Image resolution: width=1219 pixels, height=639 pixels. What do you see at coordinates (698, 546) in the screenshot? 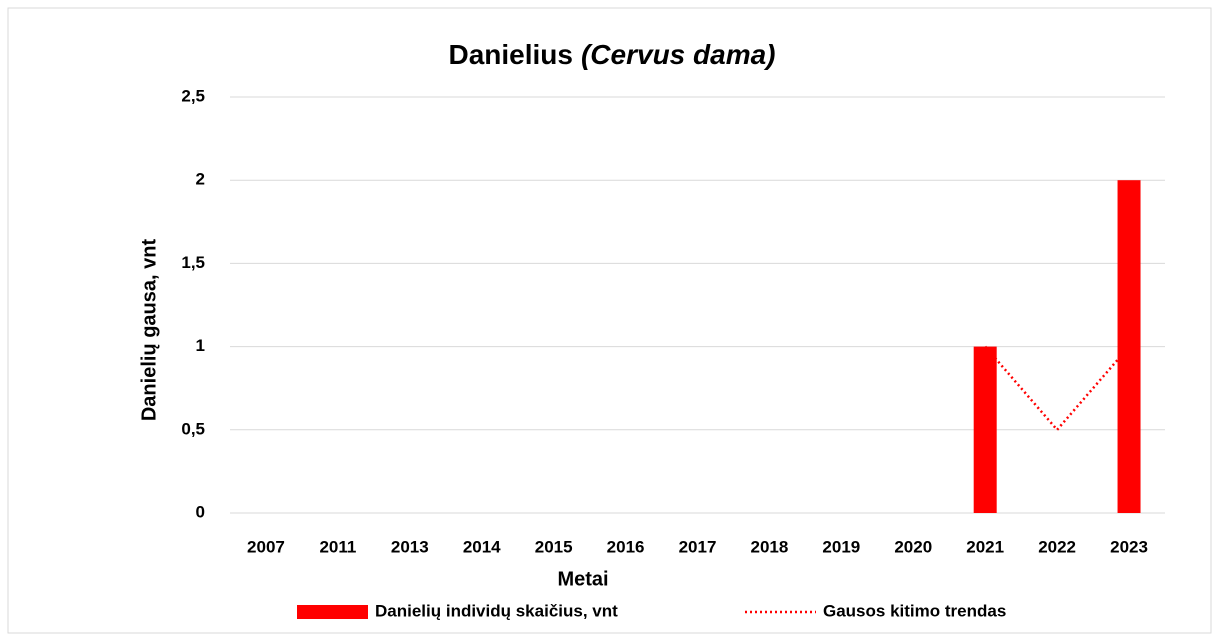
I see `x-tick-label: 2017` at bounding box center [698, 546].